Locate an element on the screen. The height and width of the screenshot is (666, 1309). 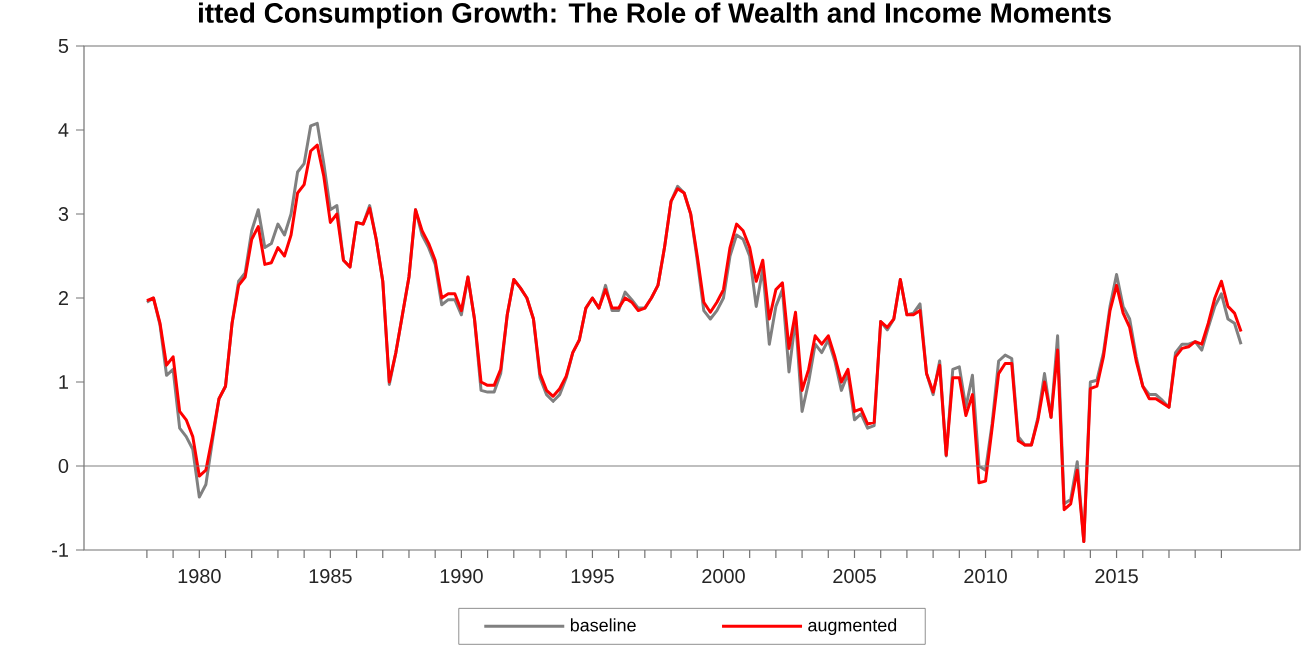
x-tick-label: 1985 is located at coordinates (330, 576).